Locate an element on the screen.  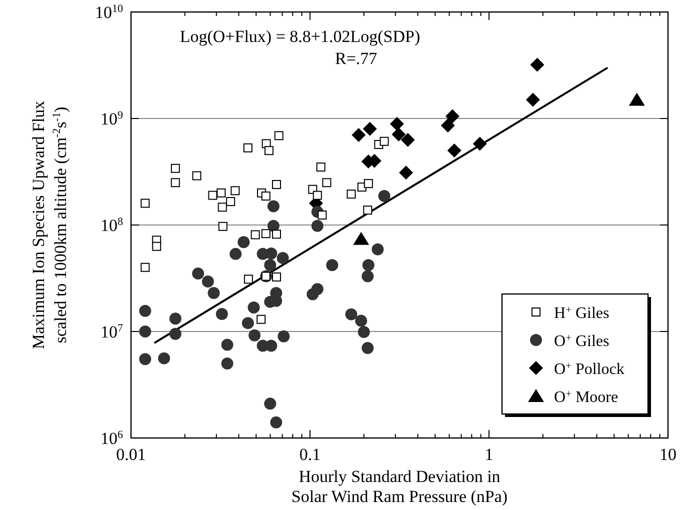
legend-label: O$^{+}$ Moore is located at coordinates (586, 397).